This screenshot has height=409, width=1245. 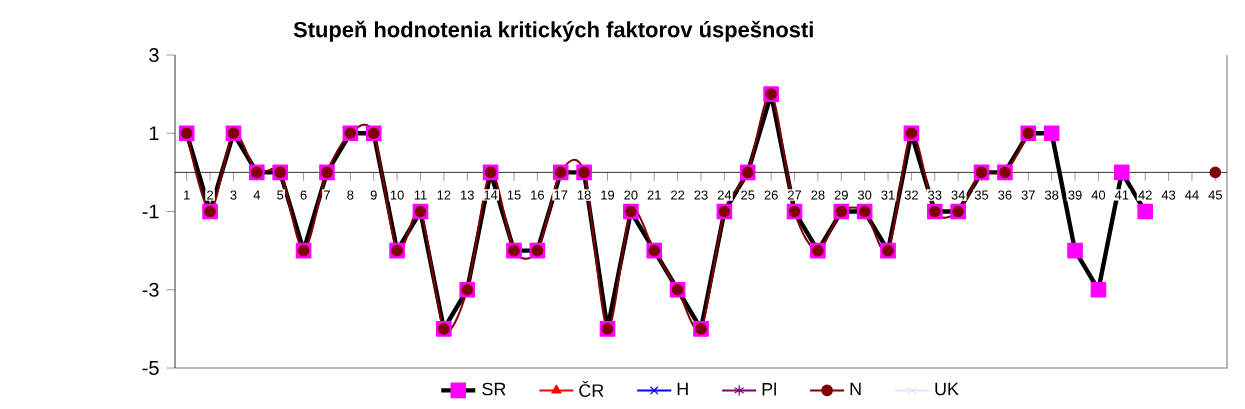 I want to click on x-tick-label: 33, so click(x=935, y=195).